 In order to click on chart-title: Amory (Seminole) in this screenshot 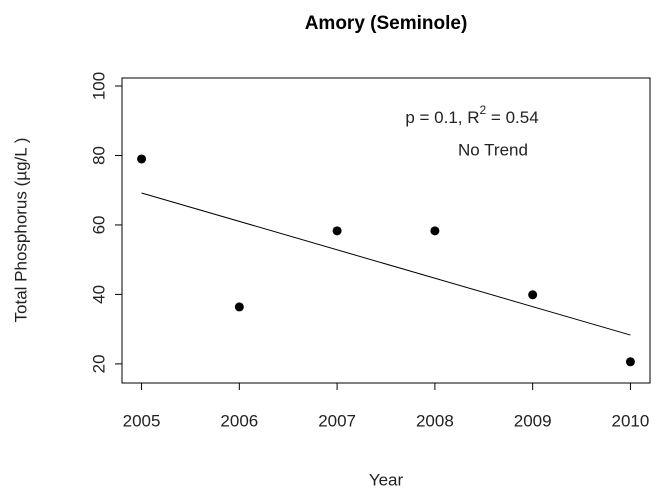, I will do `click(386, 23)`.